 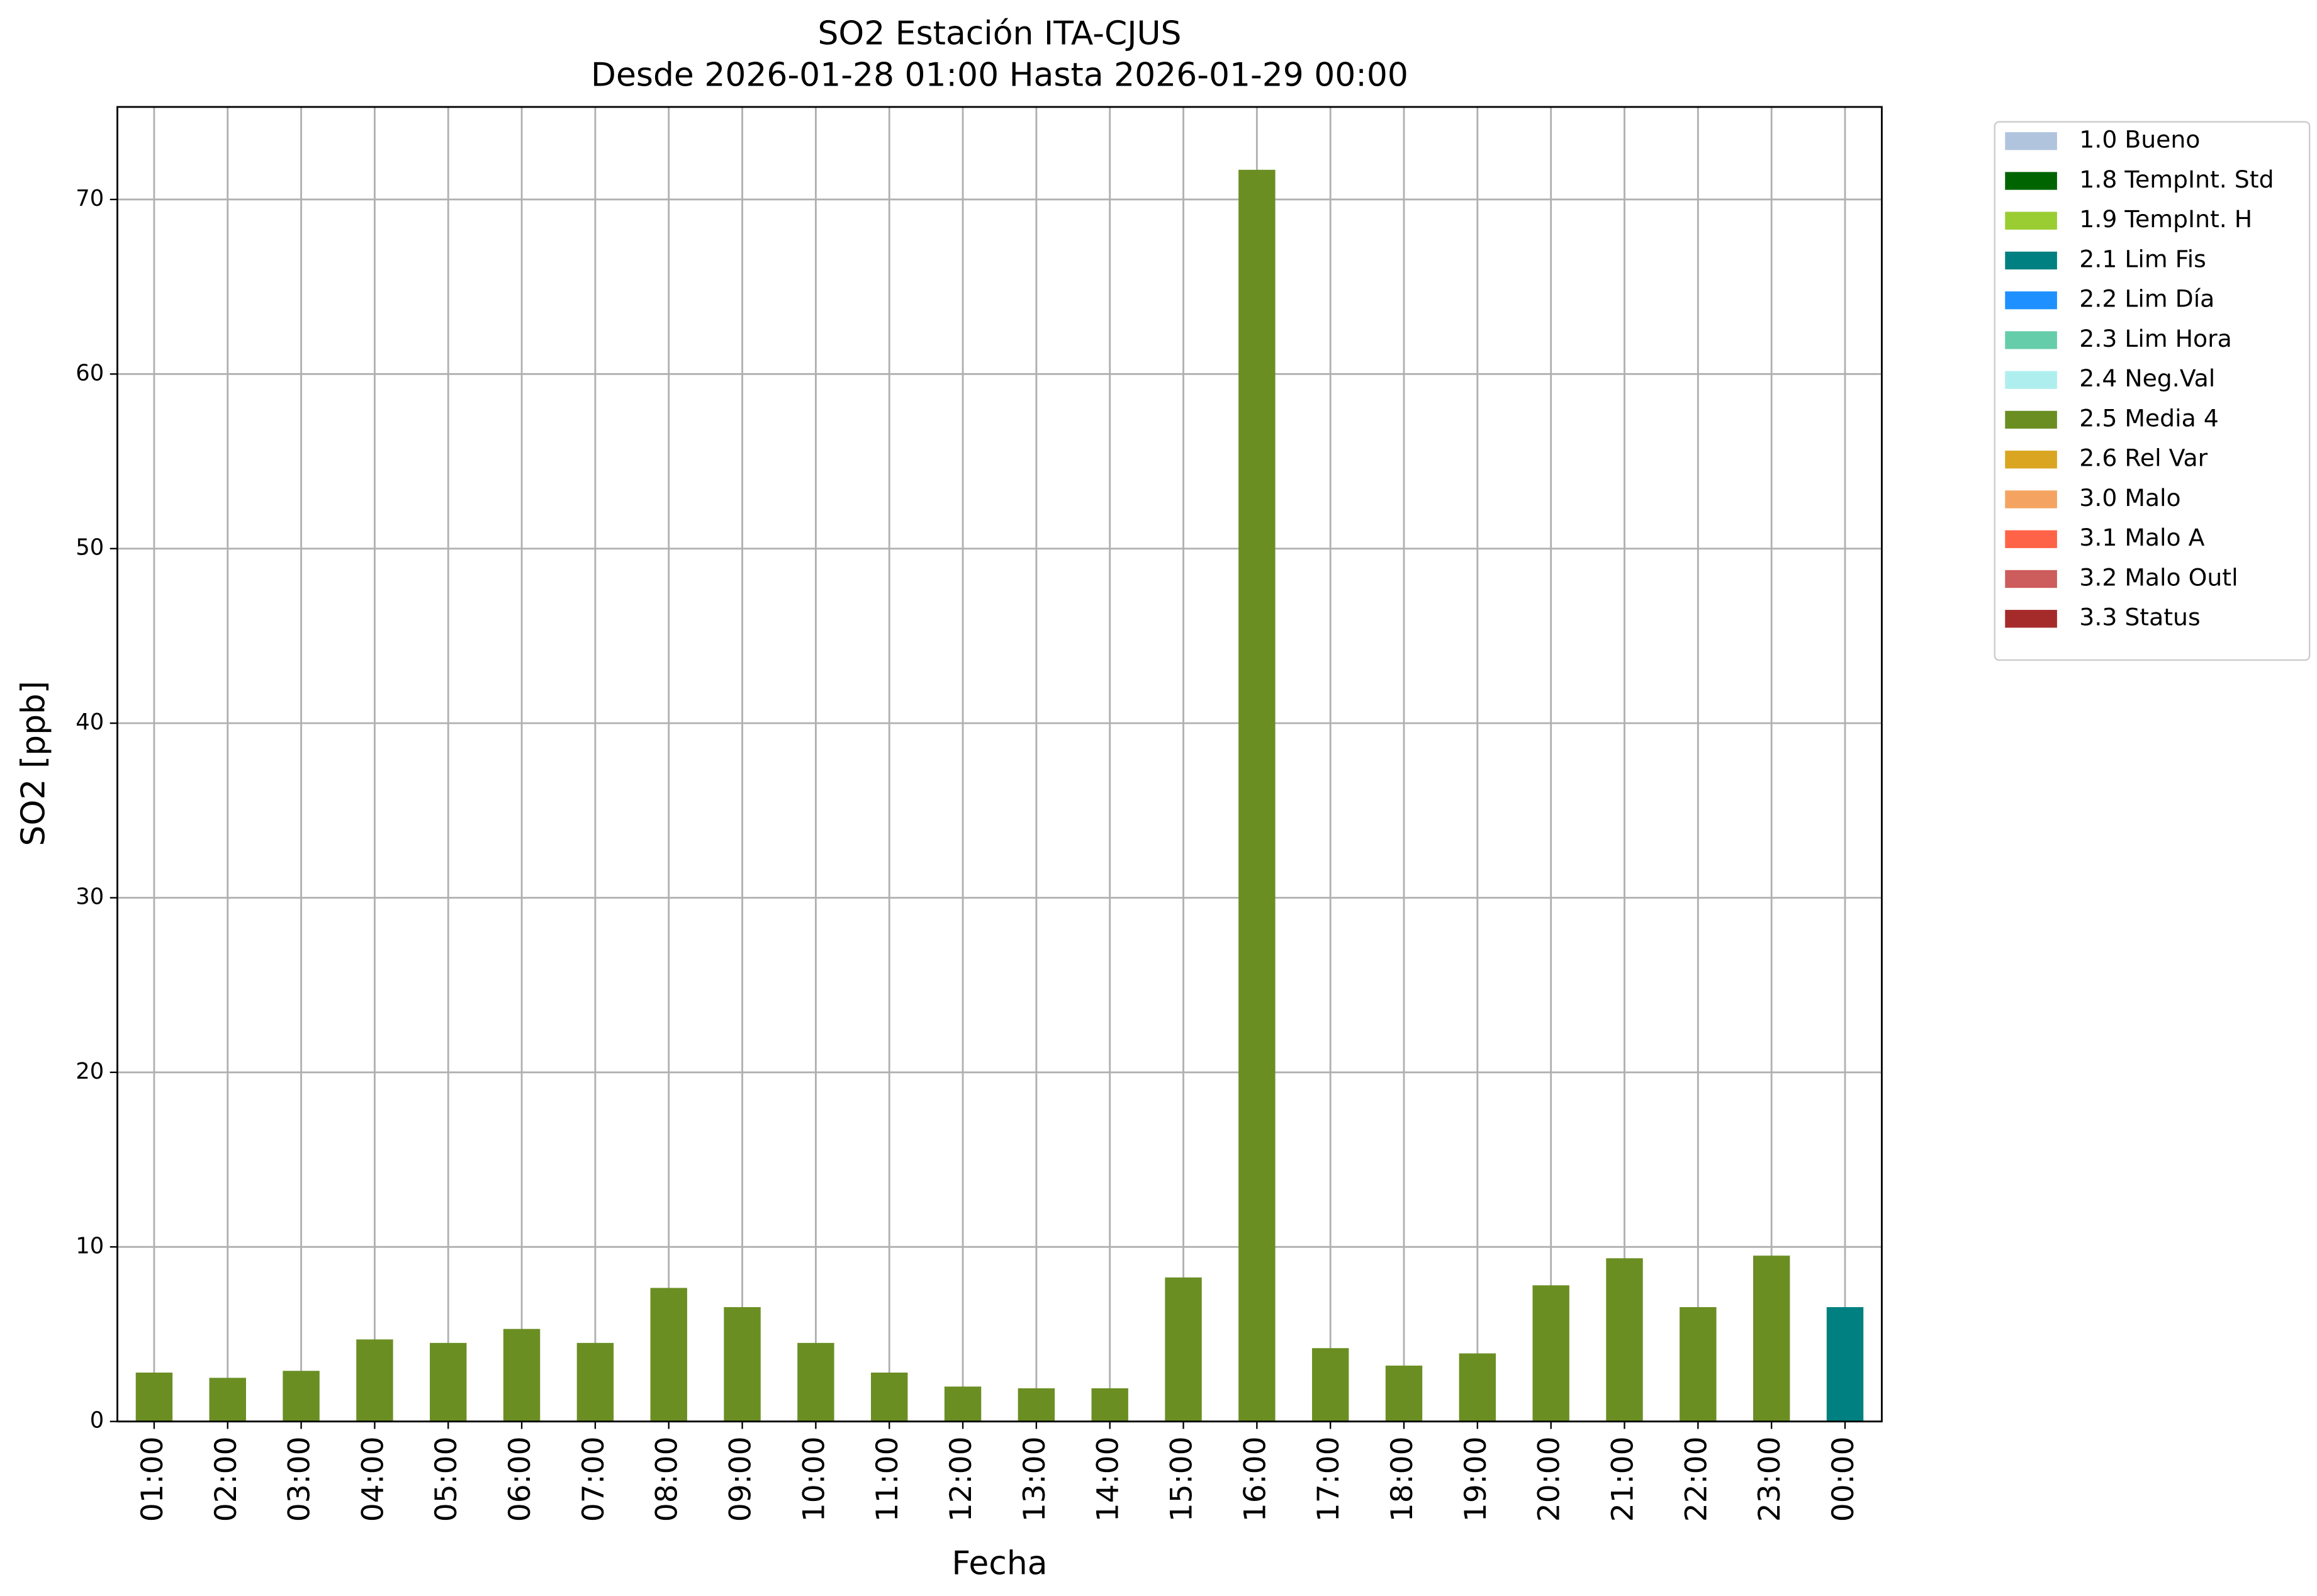 I want to click on legend-label: 2.2 Lim Día, so click(x=2146, y=299).